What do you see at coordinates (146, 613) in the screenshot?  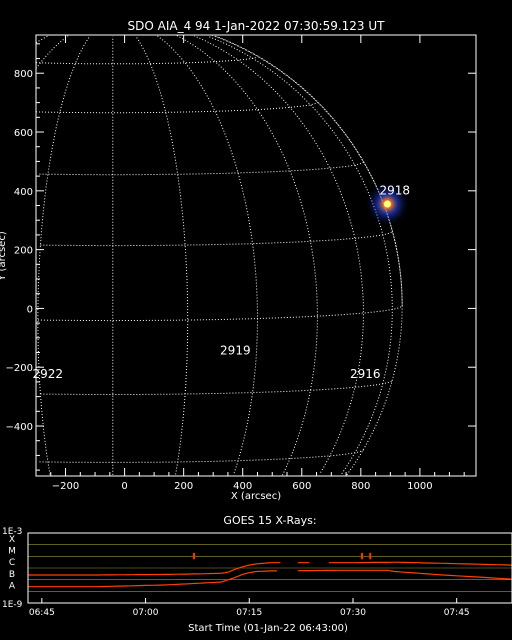 I see `goes-x-tick-label: 07:00` at bounding box center [146, 613].